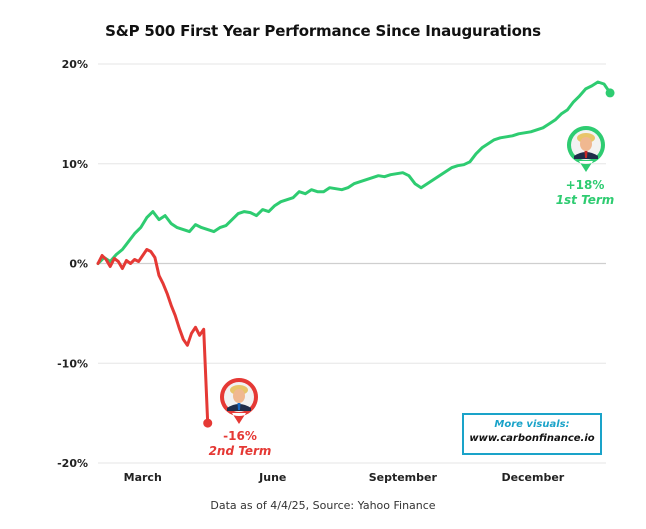 Image resolution: width=646 pixels, height=529 pixels. I want to click on marker-1st-term, so click(585, 149).